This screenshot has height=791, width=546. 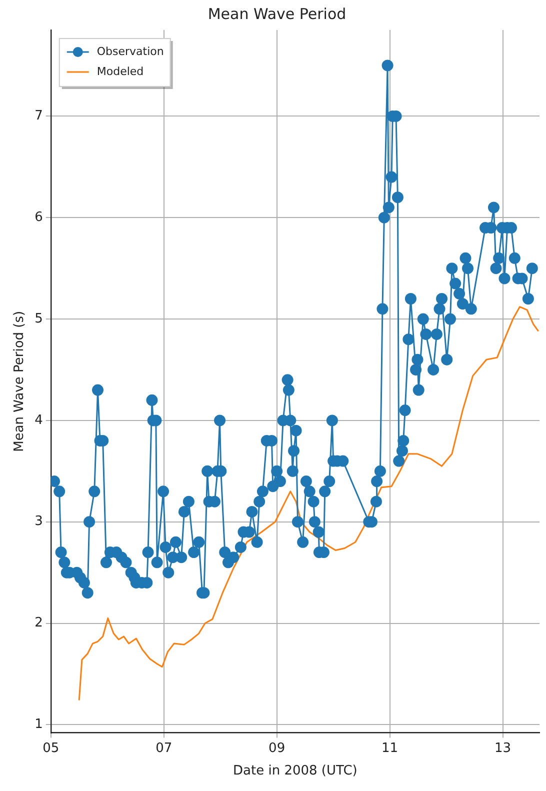 What do you see at coordinates (277, 13) in the screenshot?
I see `chart-title: Mean Wave Period` at bounding box center [277, 13].